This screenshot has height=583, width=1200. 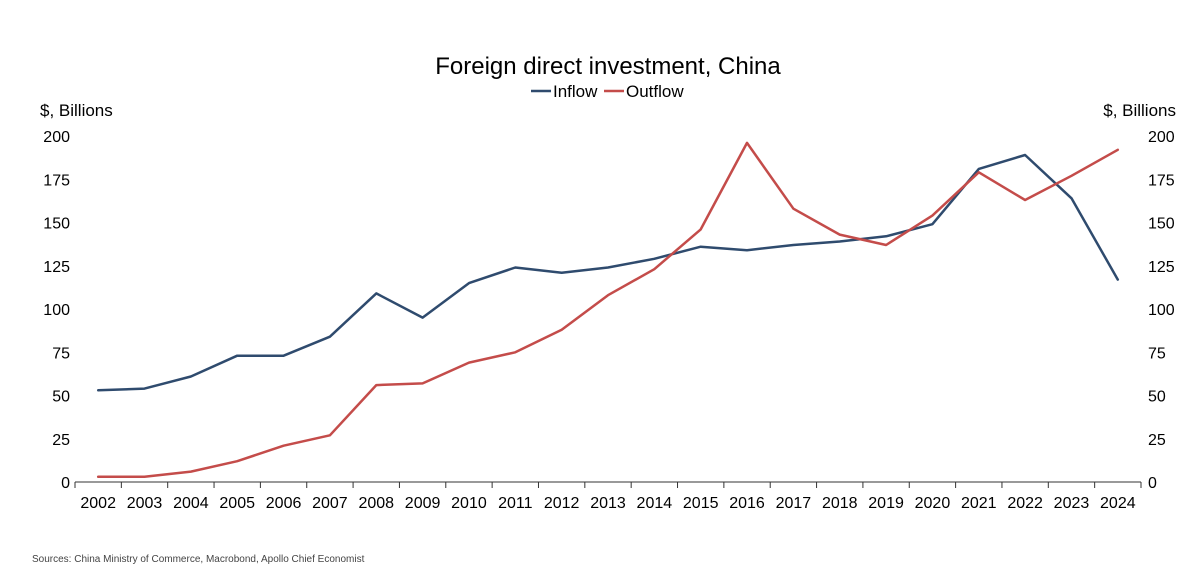 I want to click on x-tick-label: 2005, so click(x=237, y=503).